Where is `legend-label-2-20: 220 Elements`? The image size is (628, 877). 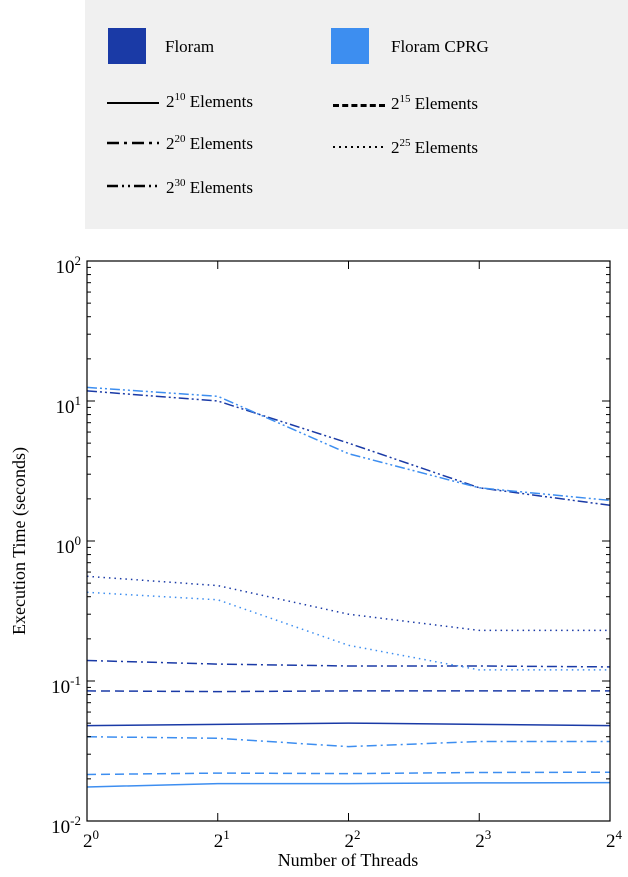
legend-label-2-20: 220 Elements is located at coordinates (209, 144).